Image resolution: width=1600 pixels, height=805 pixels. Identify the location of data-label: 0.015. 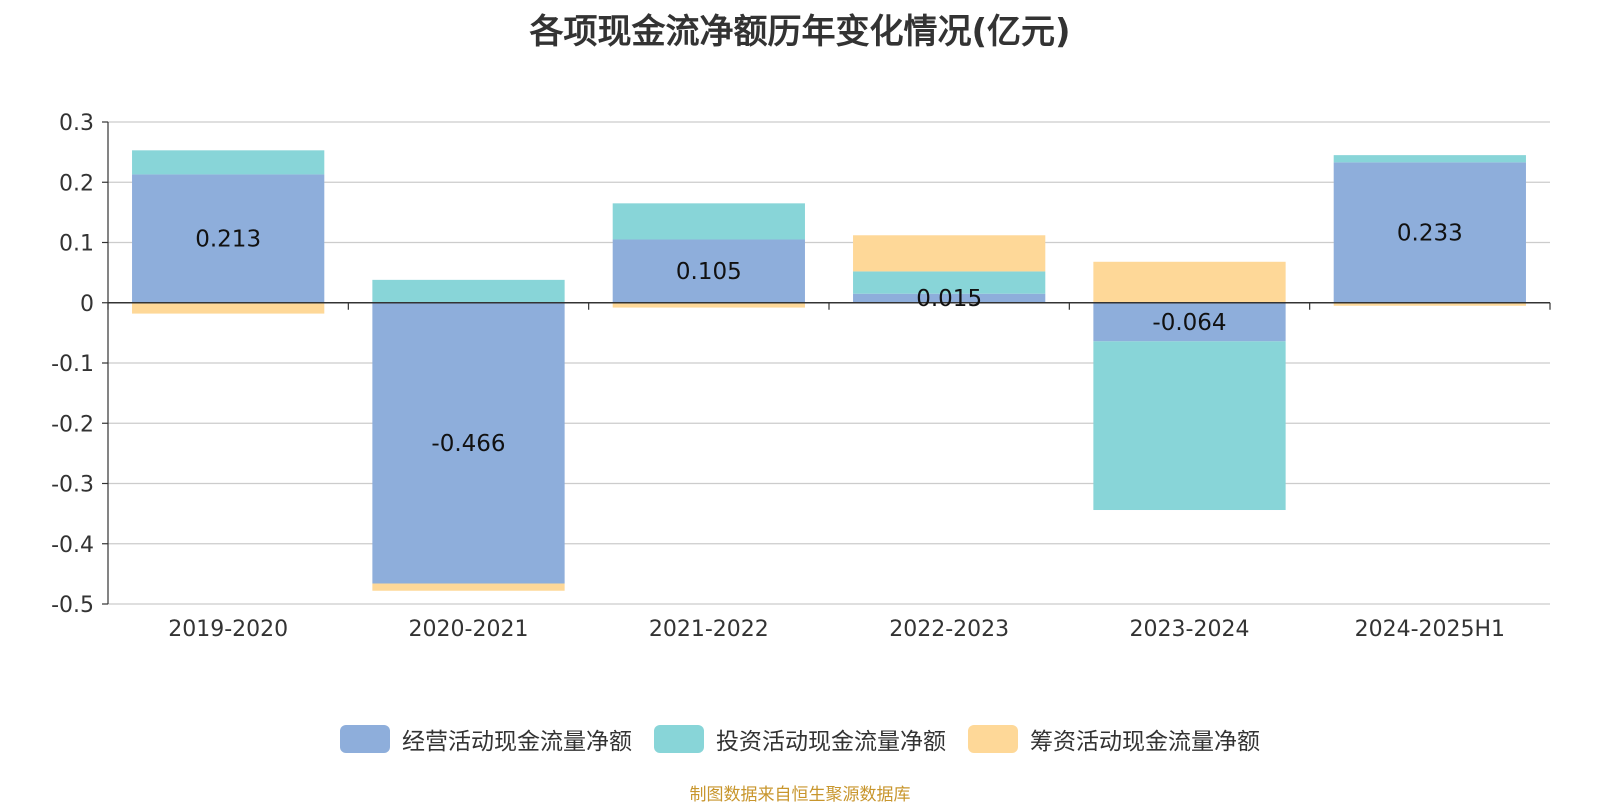
(949, 299).